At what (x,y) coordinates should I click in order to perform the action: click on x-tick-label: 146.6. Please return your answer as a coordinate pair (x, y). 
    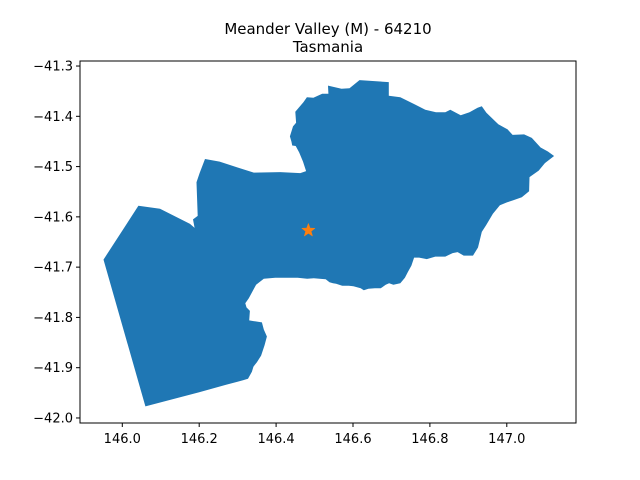
    Looking at the image, I should click on (352, 439).